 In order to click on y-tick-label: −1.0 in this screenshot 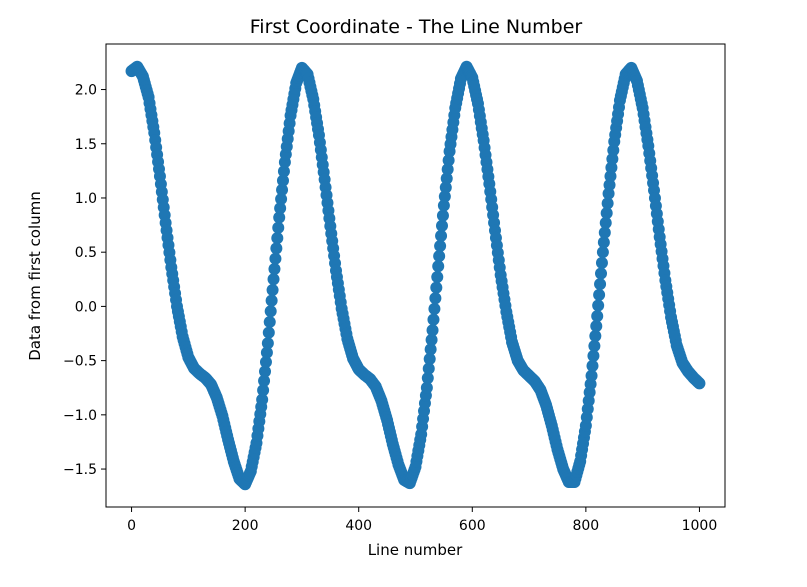, I will do `click(80, 416)`.